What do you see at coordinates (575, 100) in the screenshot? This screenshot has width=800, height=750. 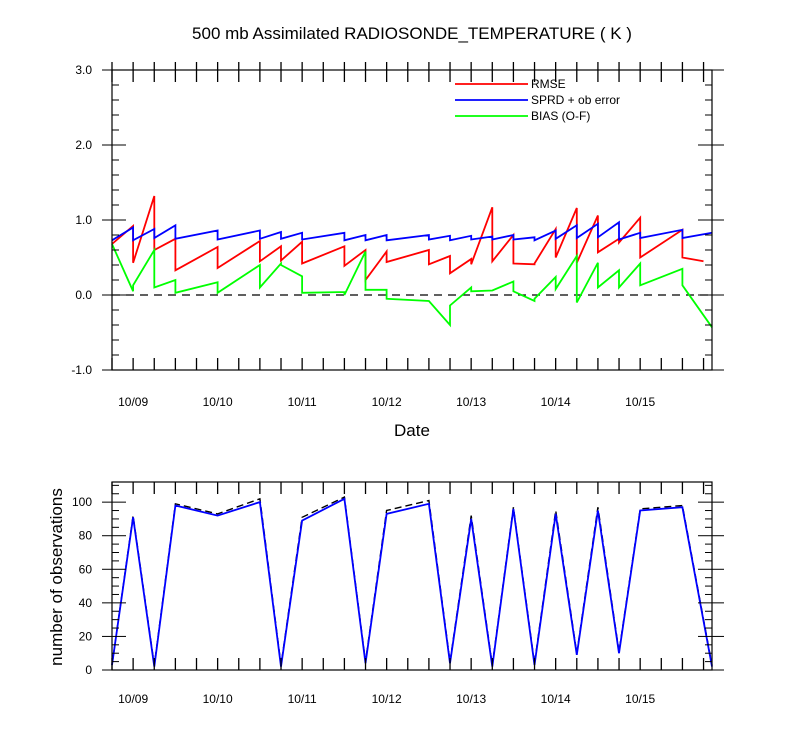 I see `legend-label-sprd: SPRD + ob error` at bounding box center [575, 100].